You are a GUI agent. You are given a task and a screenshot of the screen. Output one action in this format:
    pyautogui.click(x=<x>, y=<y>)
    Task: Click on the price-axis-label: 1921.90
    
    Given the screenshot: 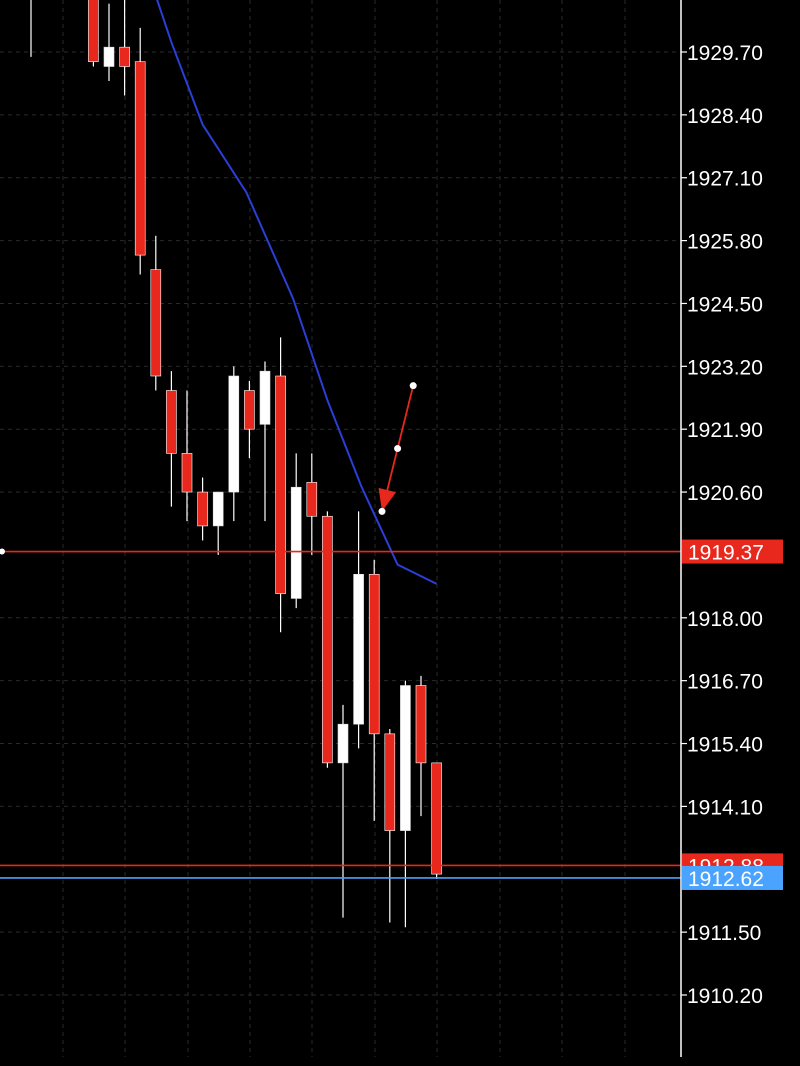 What is the action you would take?
    pyautogui.click(x=725, y=430)
    